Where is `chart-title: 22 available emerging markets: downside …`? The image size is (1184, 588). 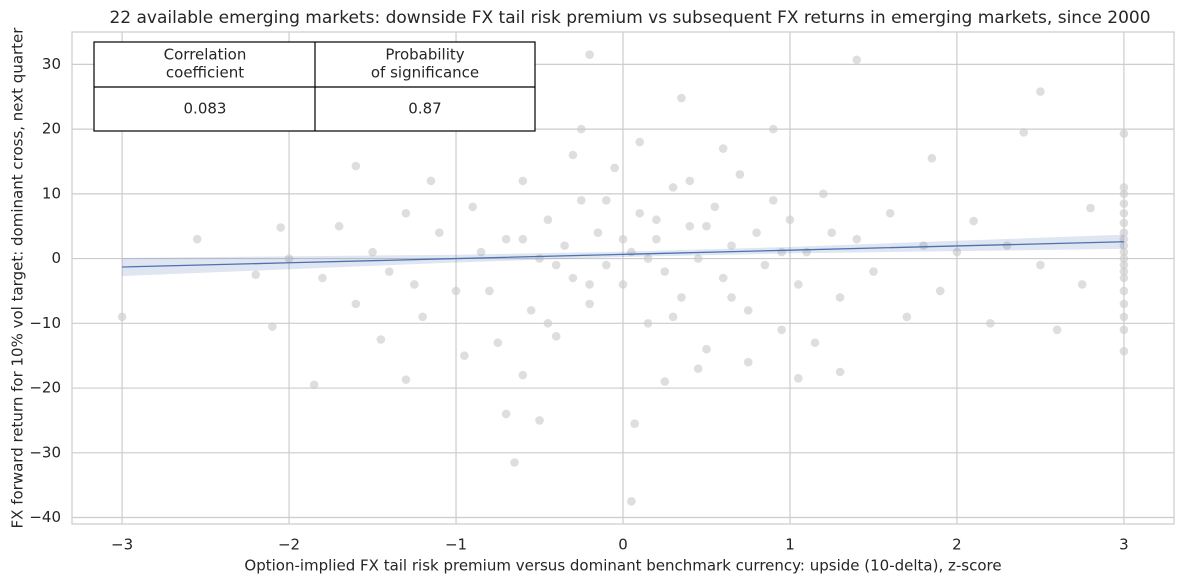 chart-title: 22 available emerging markets: downside … is located at coordinates (629, 18).